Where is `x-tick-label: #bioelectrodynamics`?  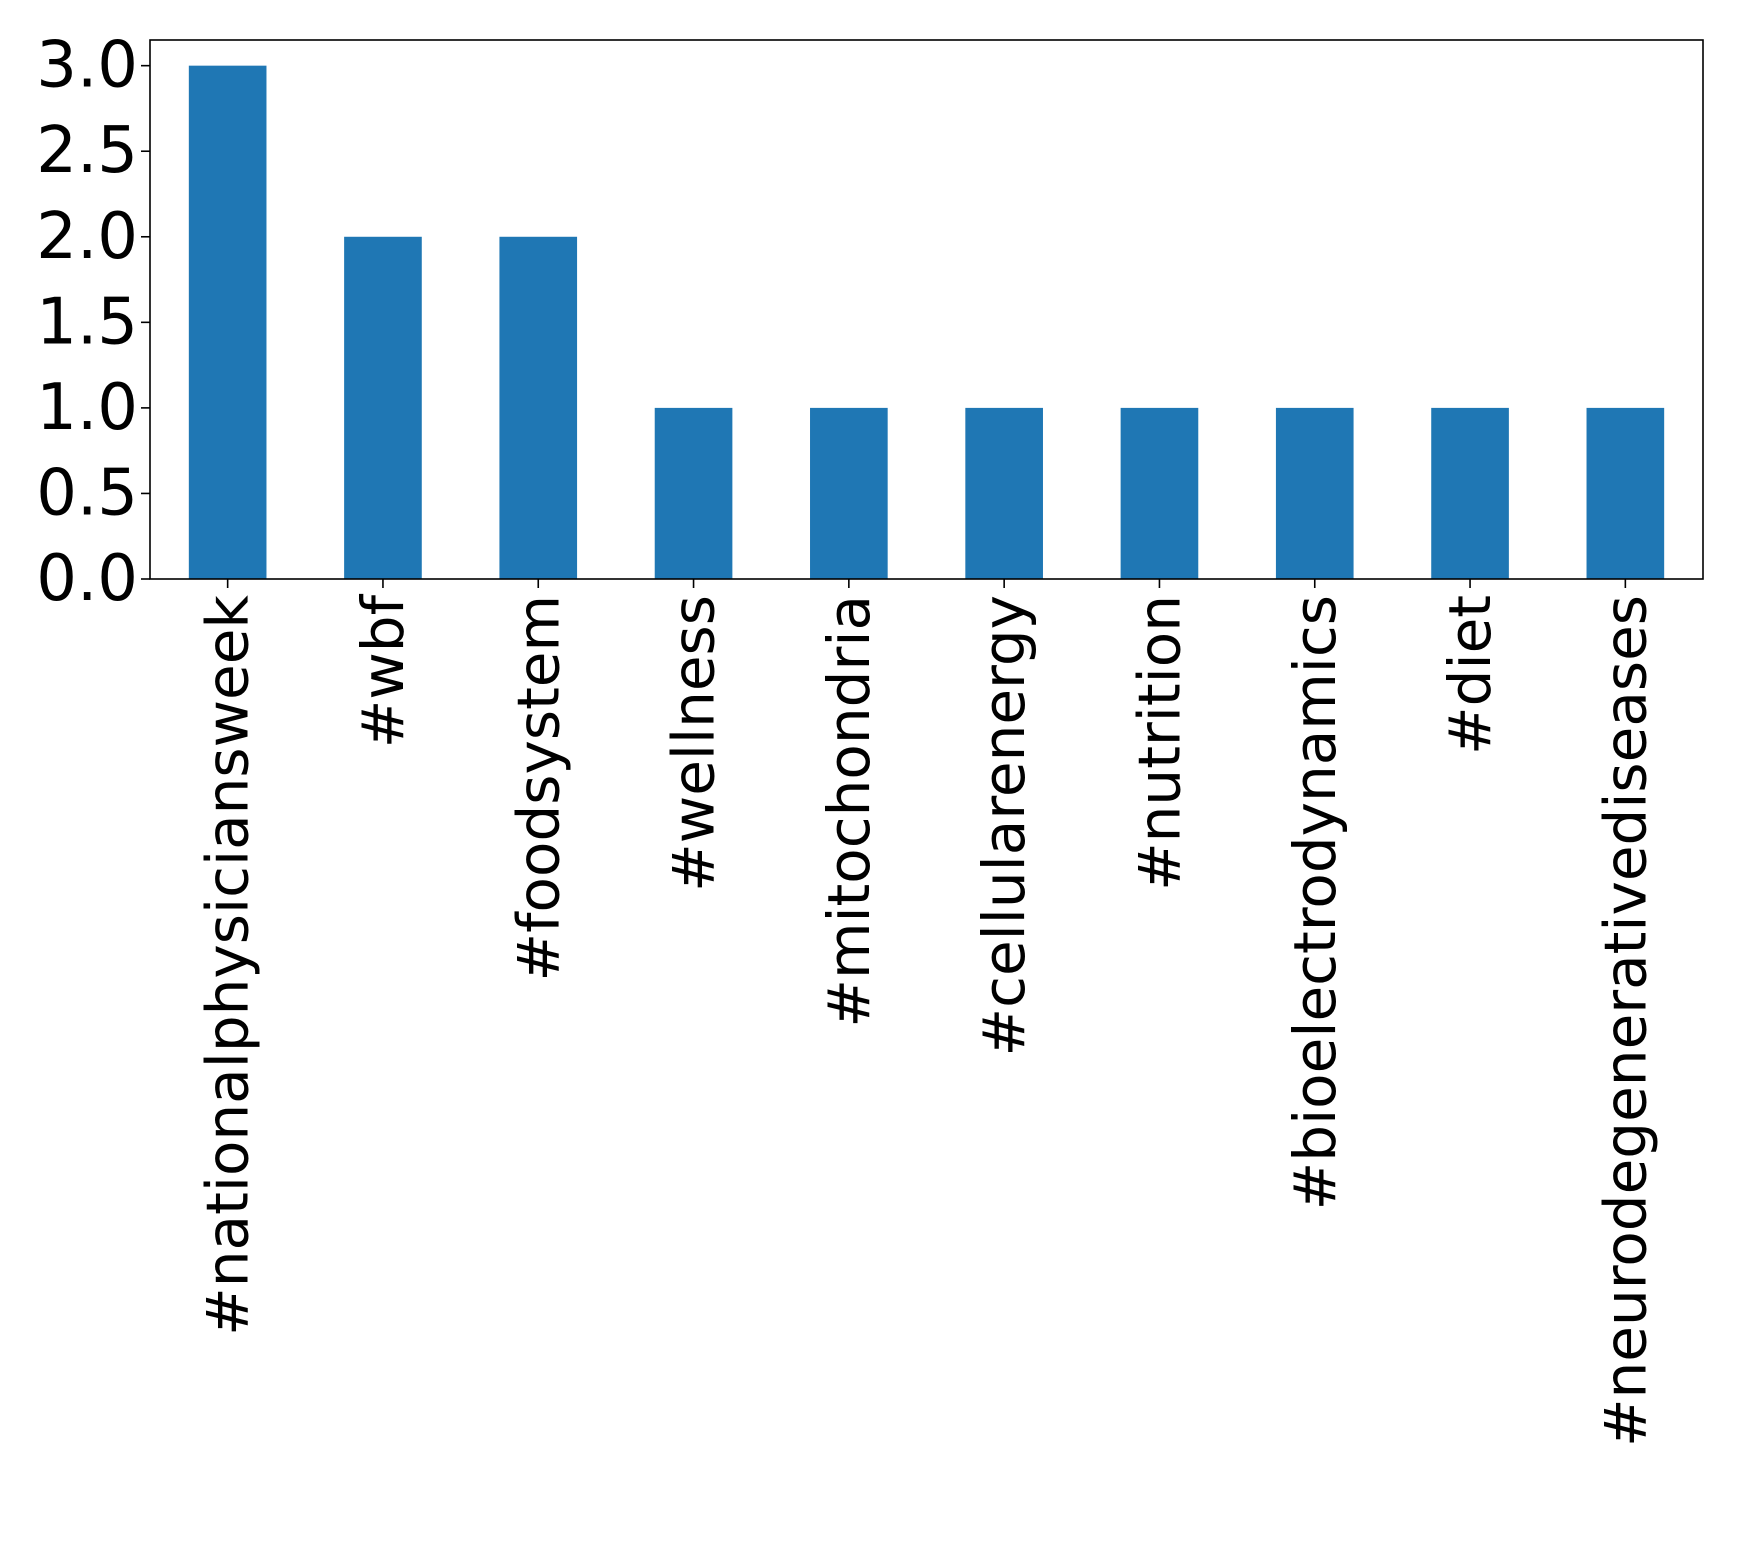
x-tick-label: #bioelectrodynamics is located at coordinates (1315, 902).